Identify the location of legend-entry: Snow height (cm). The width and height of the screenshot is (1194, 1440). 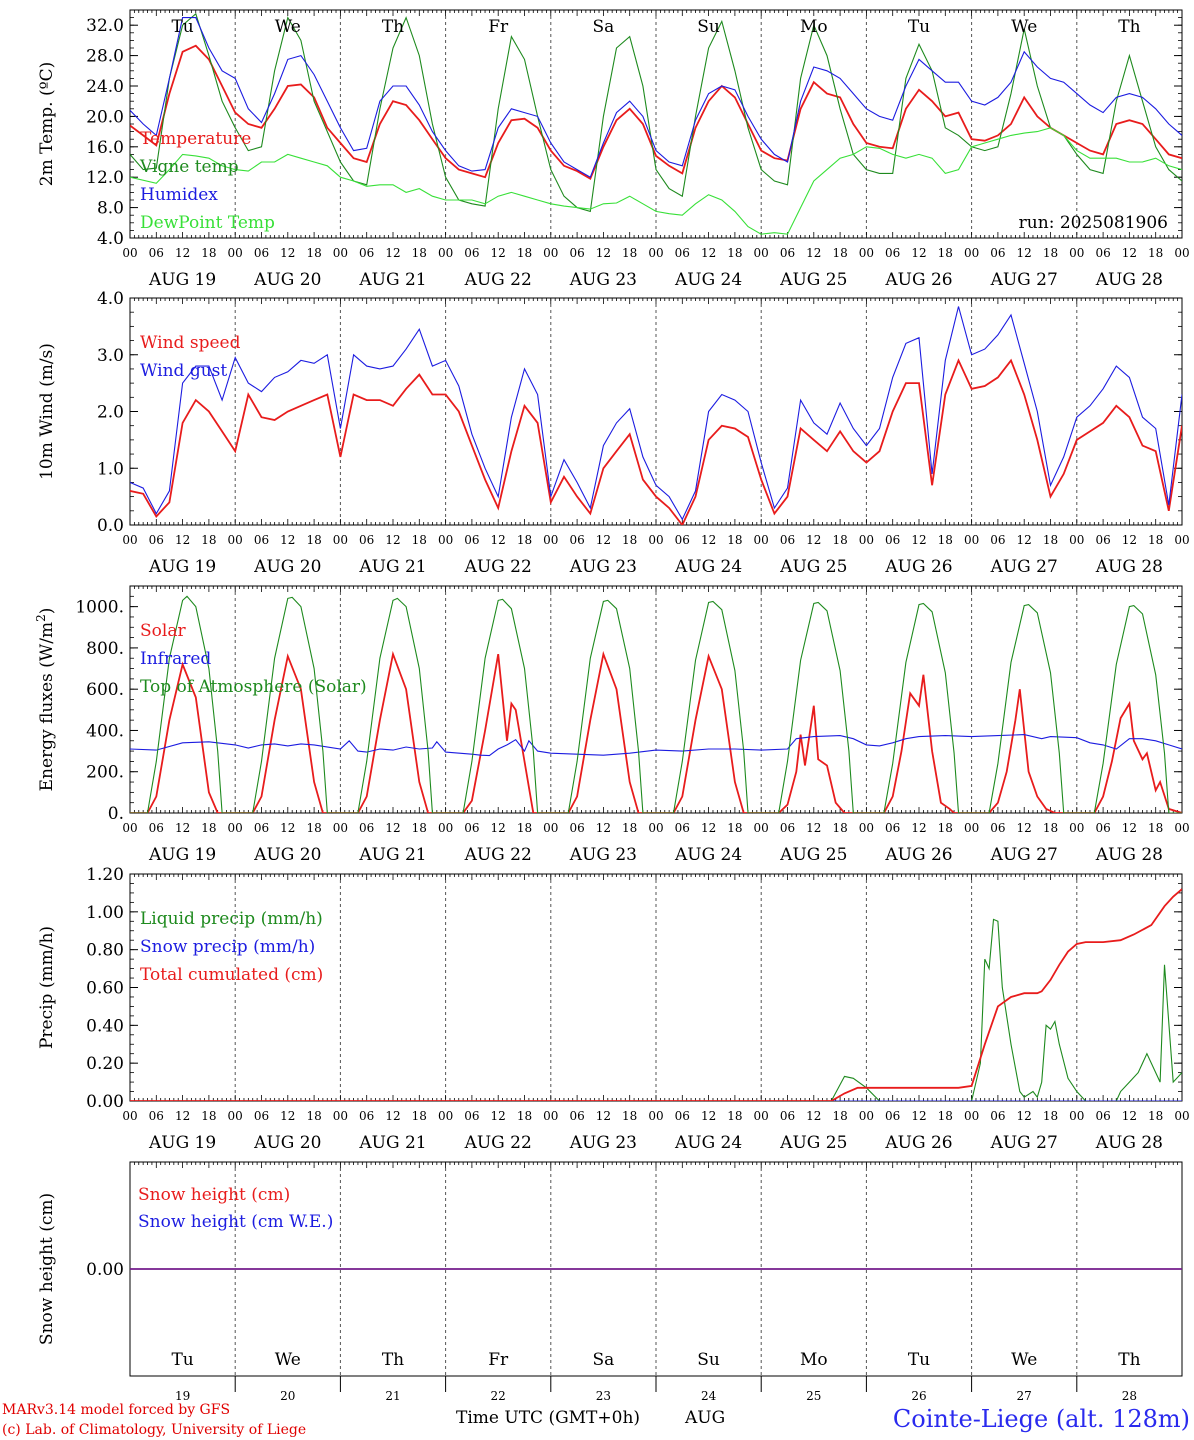
(214, 1195).